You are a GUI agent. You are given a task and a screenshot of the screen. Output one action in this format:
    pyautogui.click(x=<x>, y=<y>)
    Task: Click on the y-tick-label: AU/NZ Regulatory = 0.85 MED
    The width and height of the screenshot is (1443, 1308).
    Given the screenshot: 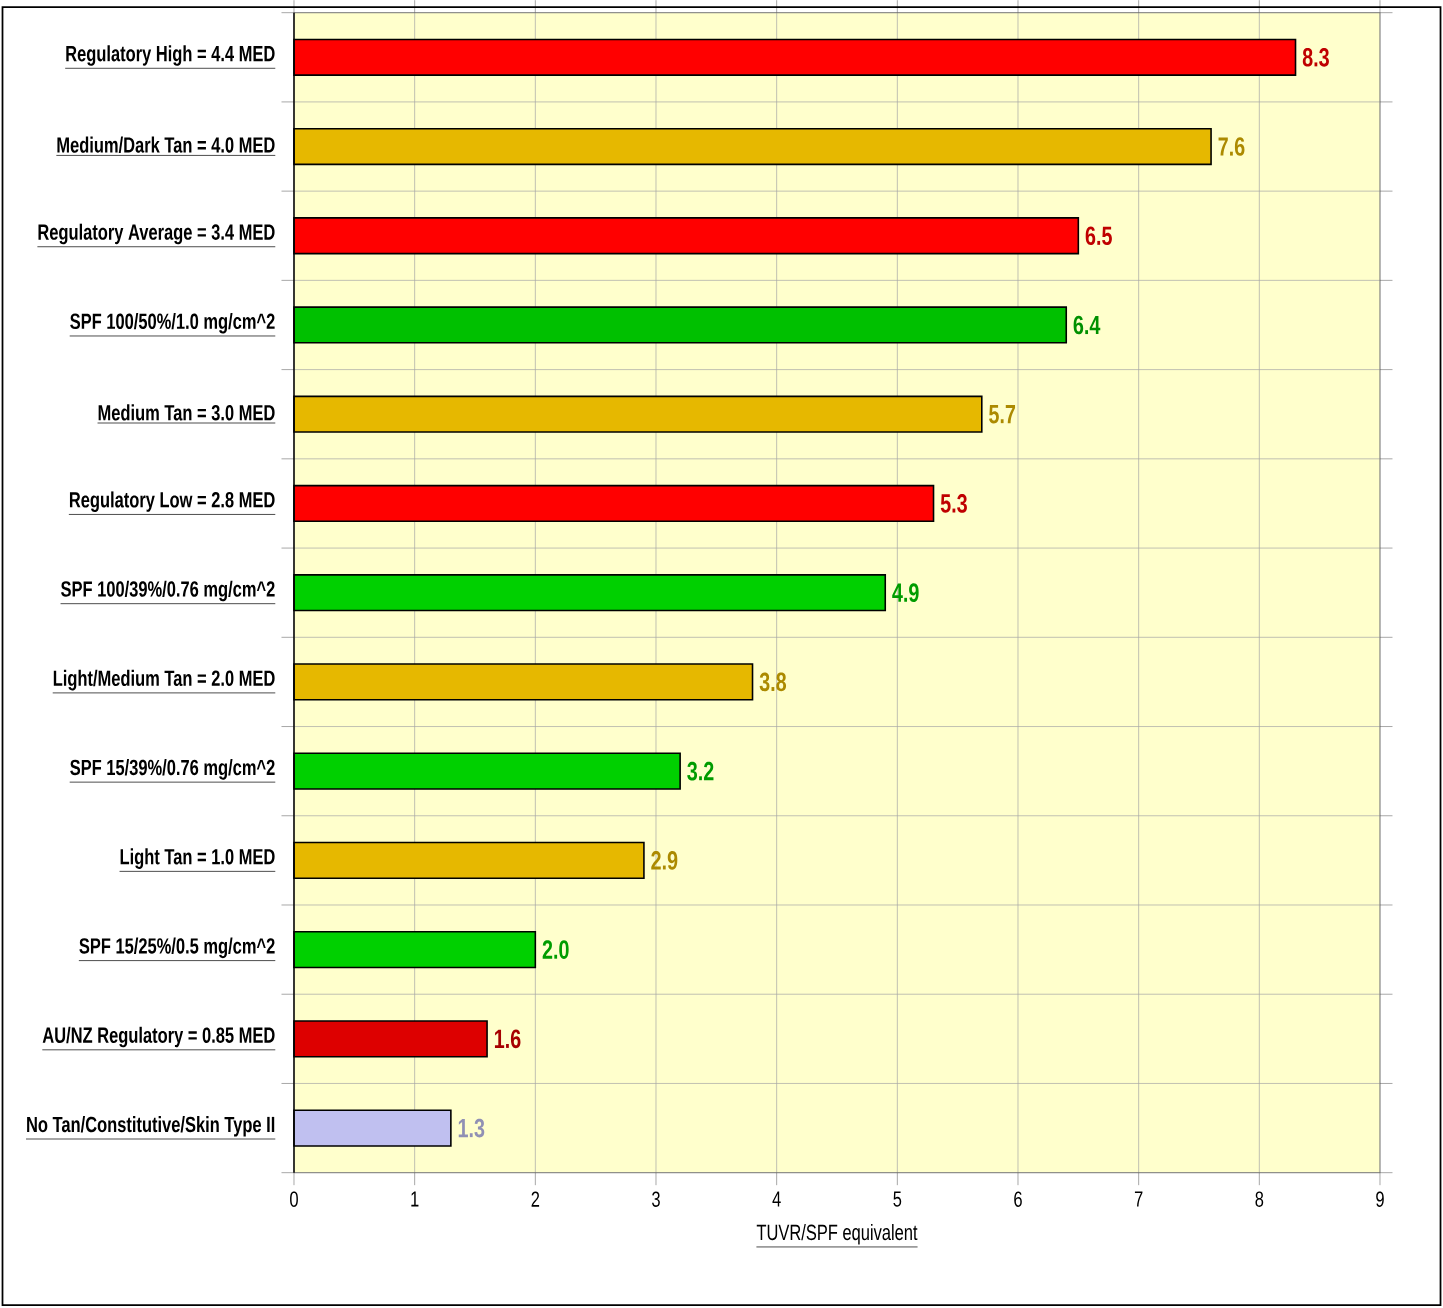 What is the action you would take?
    pyautogui.click(x=158, y=1037)
    